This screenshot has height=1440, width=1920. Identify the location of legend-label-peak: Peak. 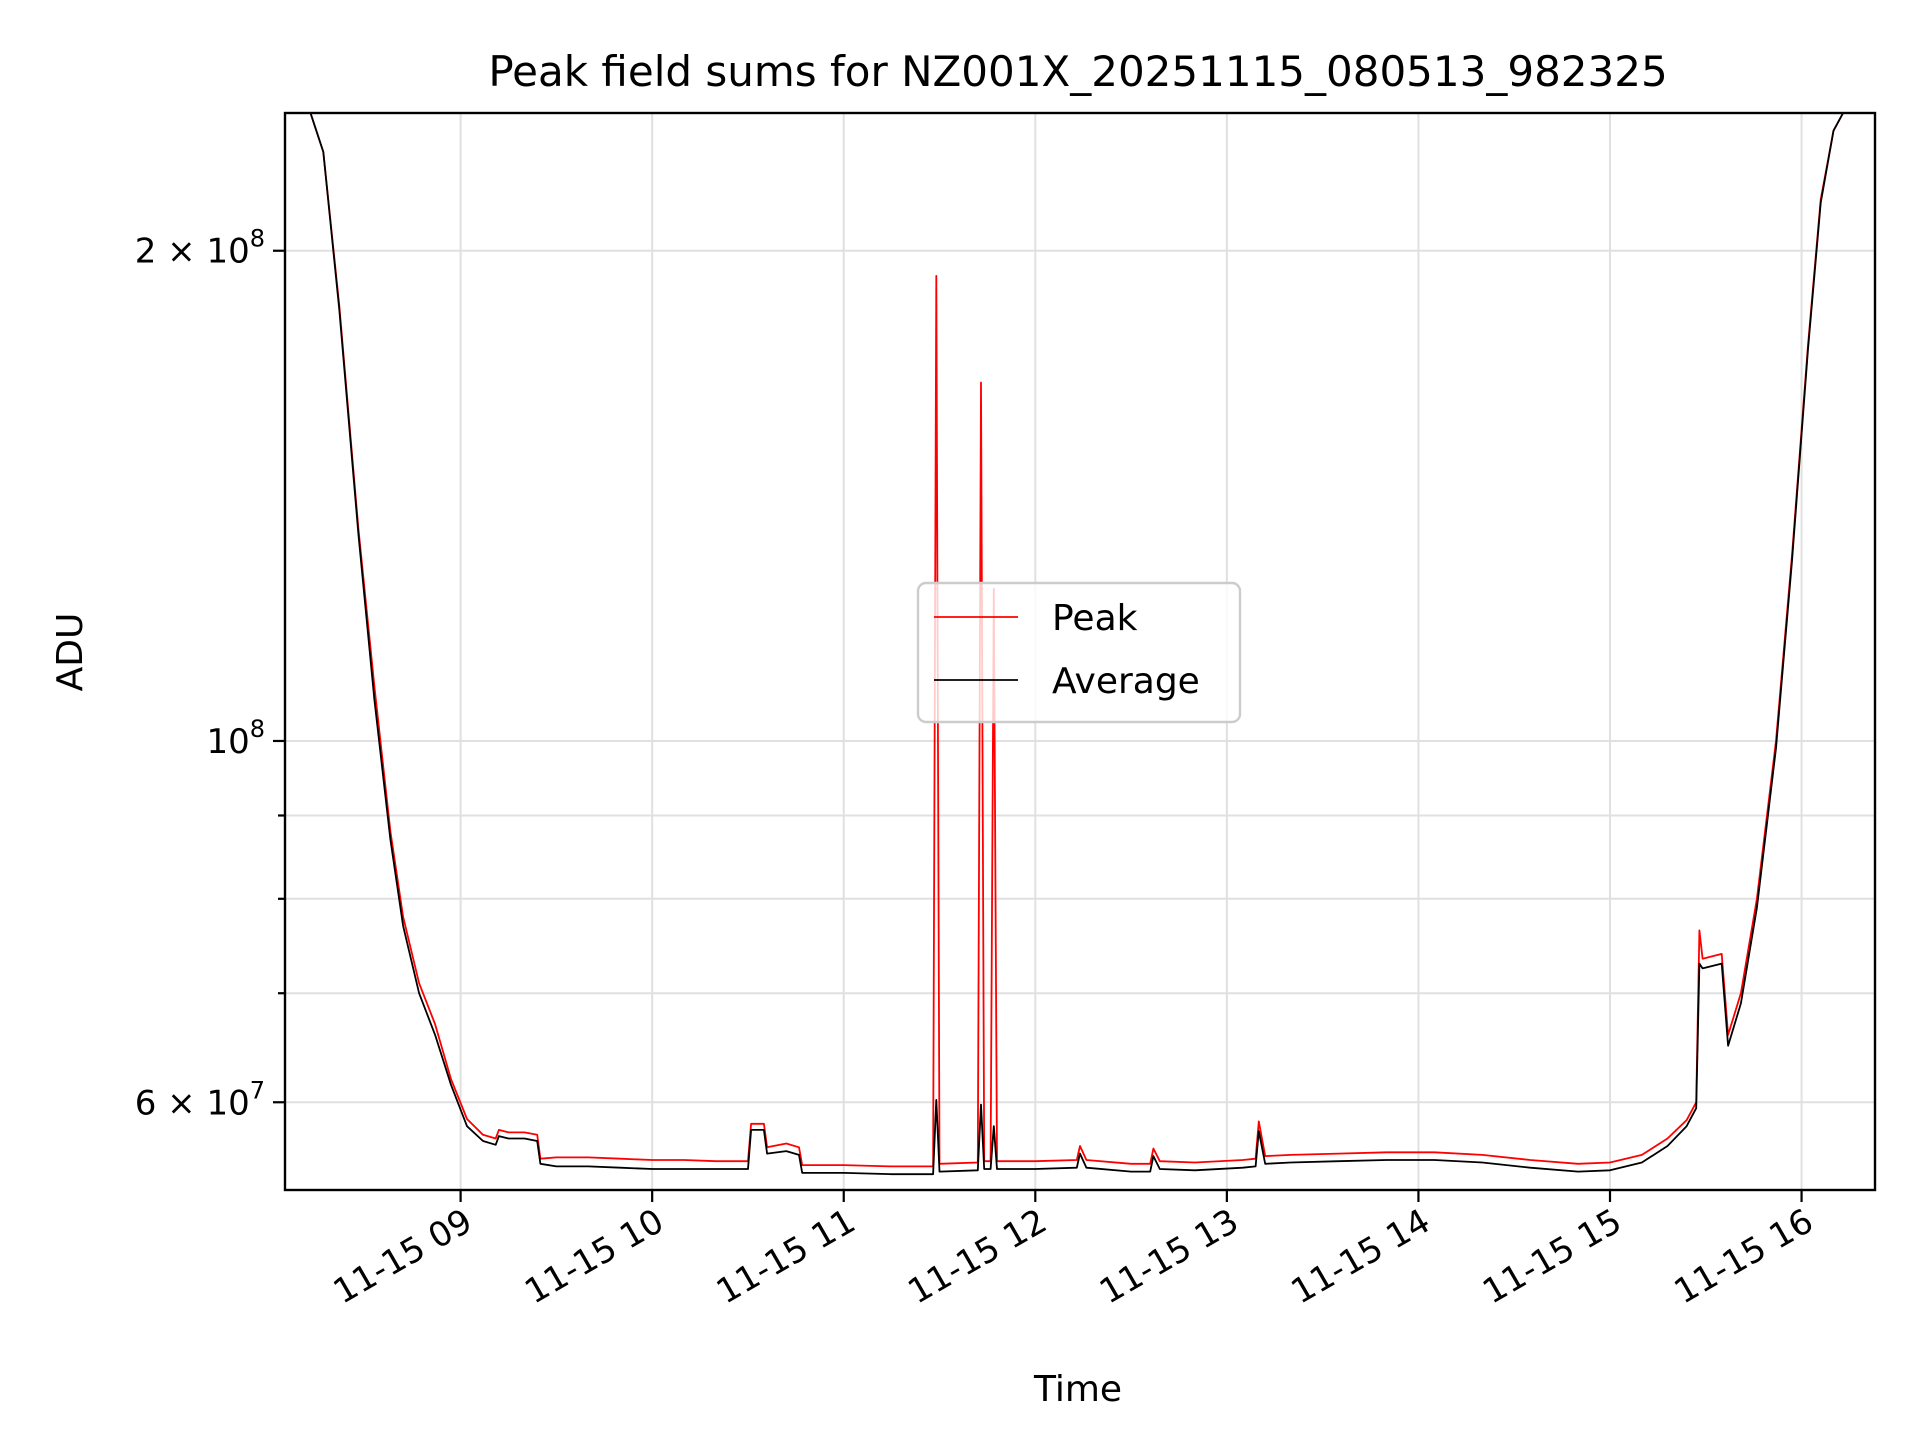
(1095, 618).